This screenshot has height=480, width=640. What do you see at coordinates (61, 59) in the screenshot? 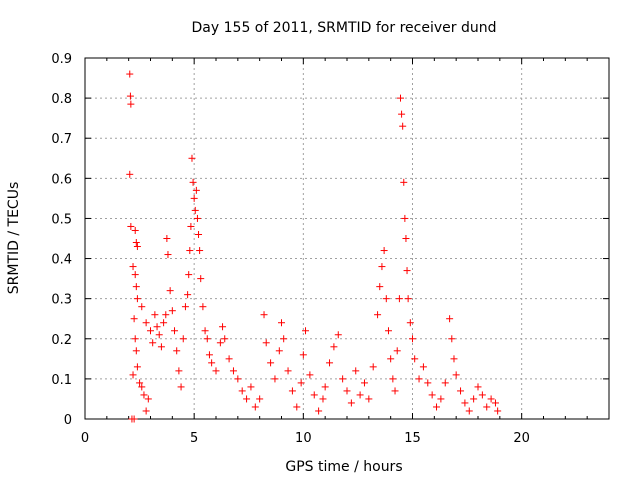
I see `y-tick-label: 0.9` at bounding box center [61, 59].